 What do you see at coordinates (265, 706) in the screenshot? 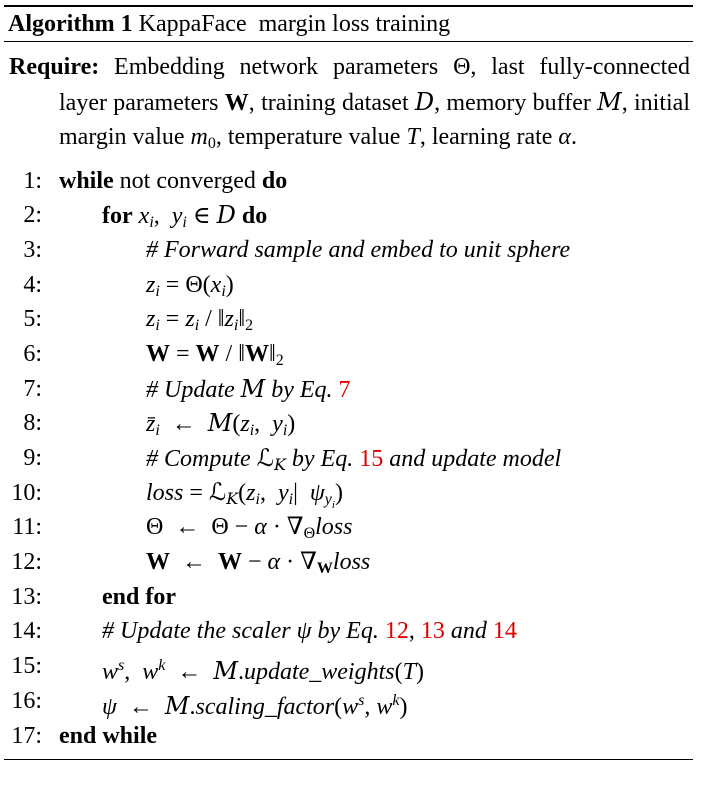
I see `method-name: scaling_factor` at bounding box center [265, 706].